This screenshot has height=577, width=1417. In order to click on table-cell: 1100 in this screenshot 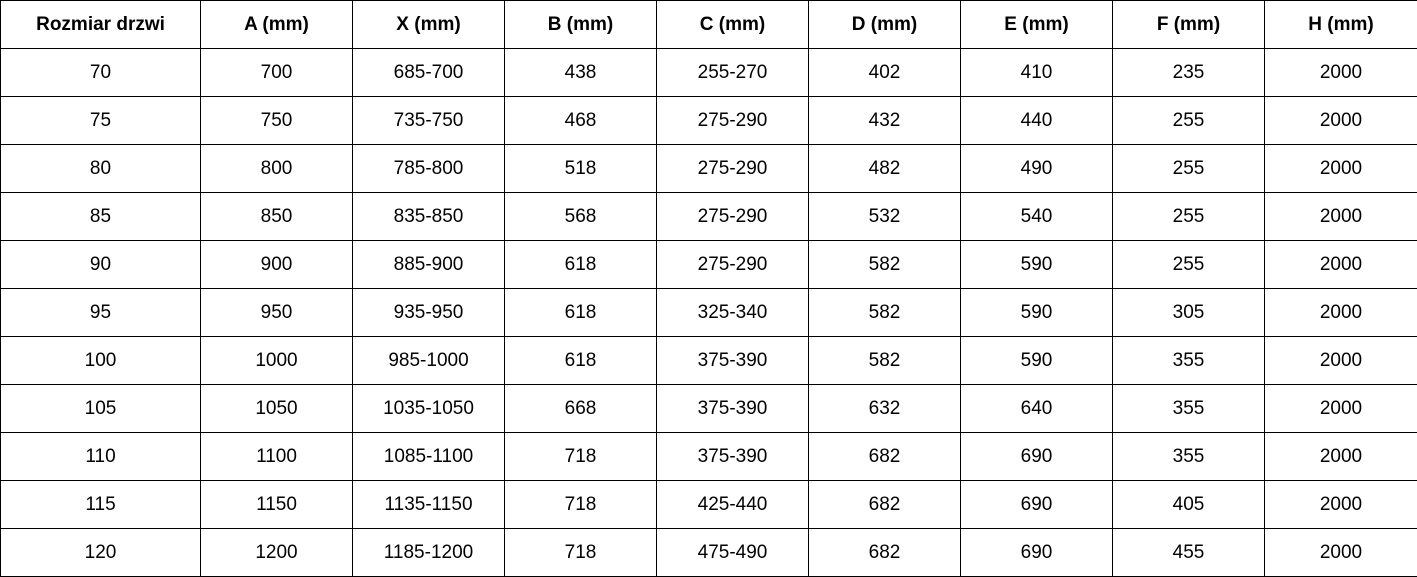, I will do `click(276, 456)`.